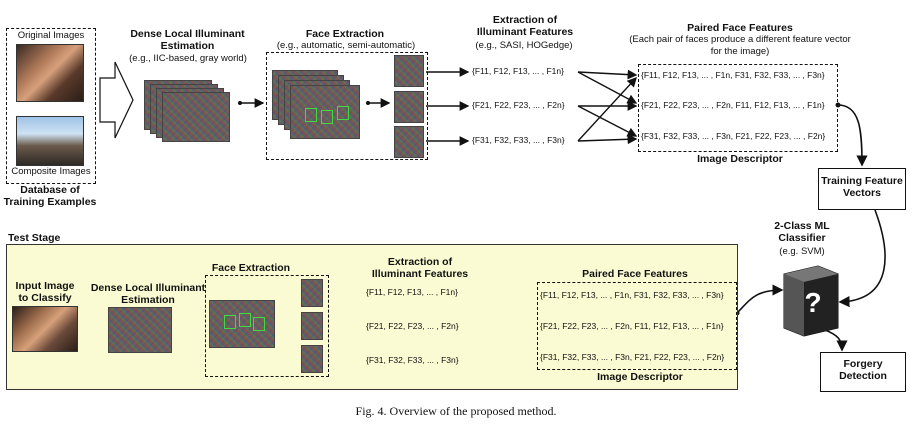 The height and width of the screenshot is (429, 912). I want to click on classifier-question-mark: ?, so click(813, 302).